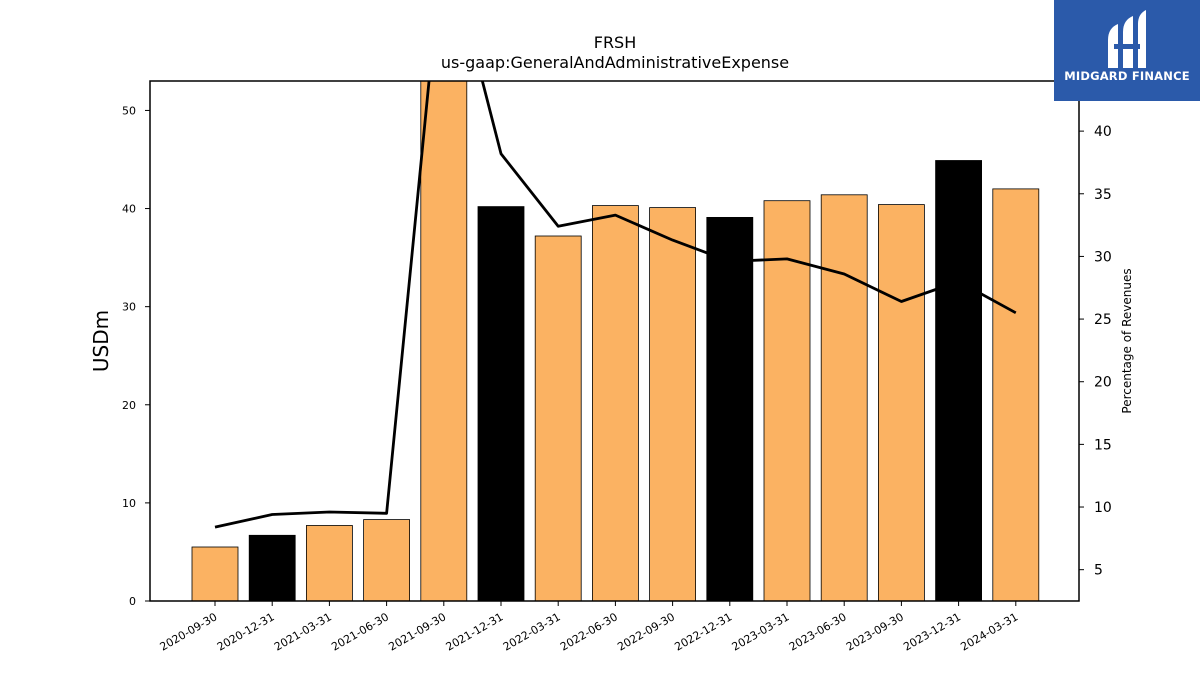  Describe the element at coordinates (129, 405) in the screenshot. I see `y-tick-label: 20` at that location.